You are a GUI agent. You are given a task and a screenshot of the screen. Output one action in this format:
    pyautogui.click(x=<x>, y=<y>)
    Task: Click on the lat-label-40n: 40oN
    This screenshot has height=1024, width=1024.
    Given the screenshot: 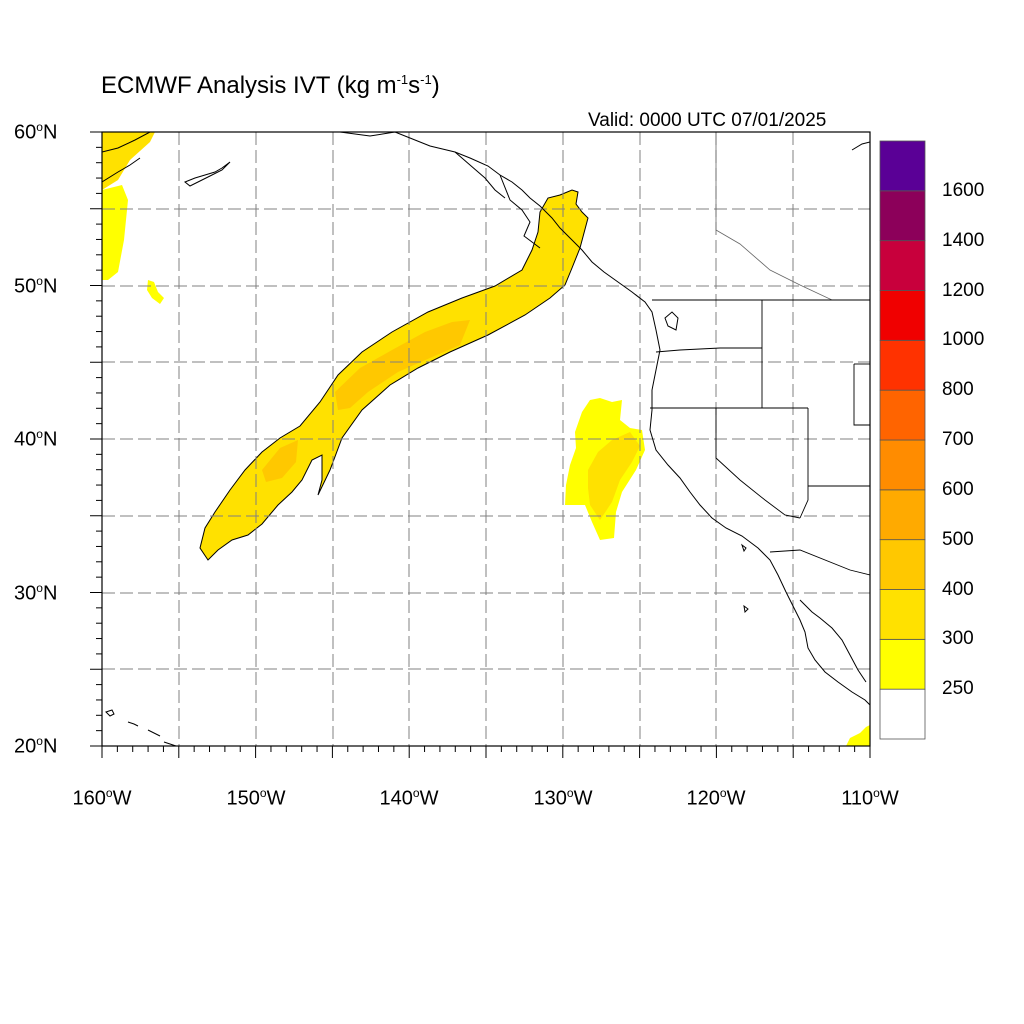 What is the action you would take?
    pyautogui.click(x=36, y=439)
    